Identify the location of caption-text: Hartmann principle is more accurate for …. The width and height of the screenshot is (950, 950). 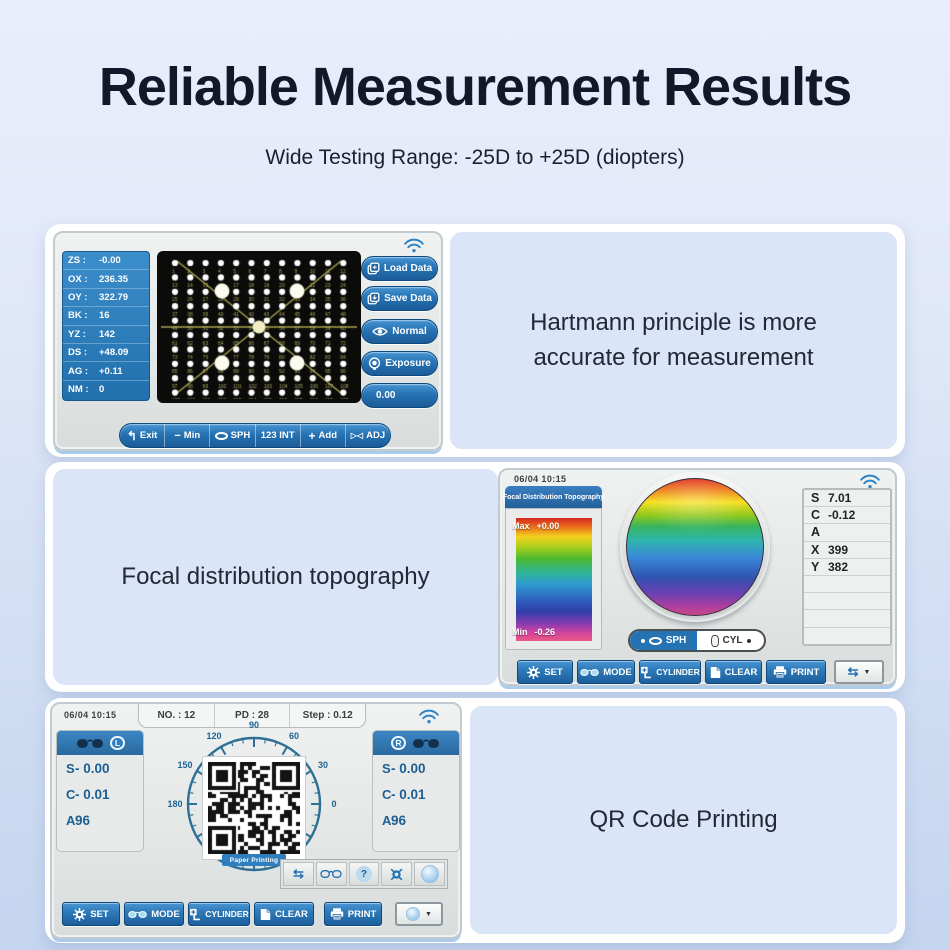
(673, 339).